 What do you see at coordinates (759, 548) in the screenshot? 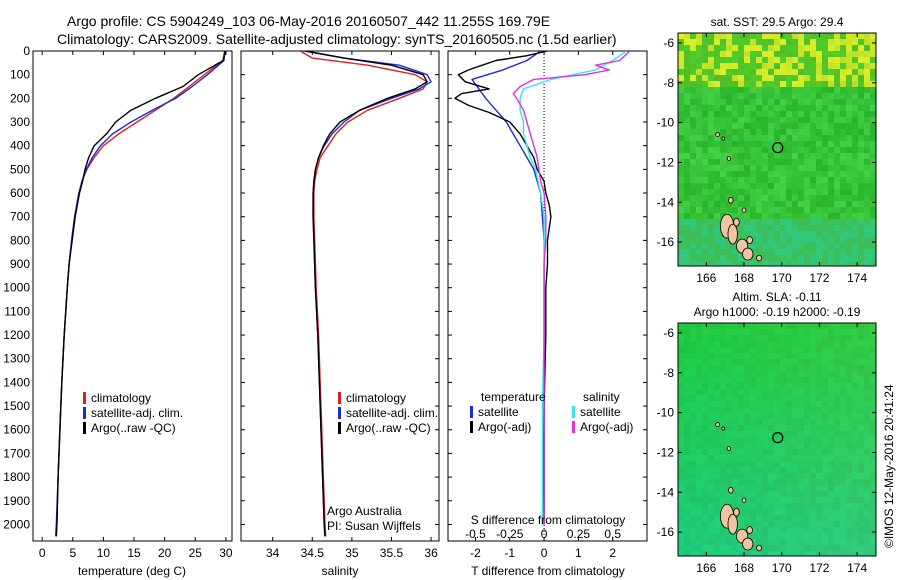
I see `island-shape` at bounding box center [759, 548].